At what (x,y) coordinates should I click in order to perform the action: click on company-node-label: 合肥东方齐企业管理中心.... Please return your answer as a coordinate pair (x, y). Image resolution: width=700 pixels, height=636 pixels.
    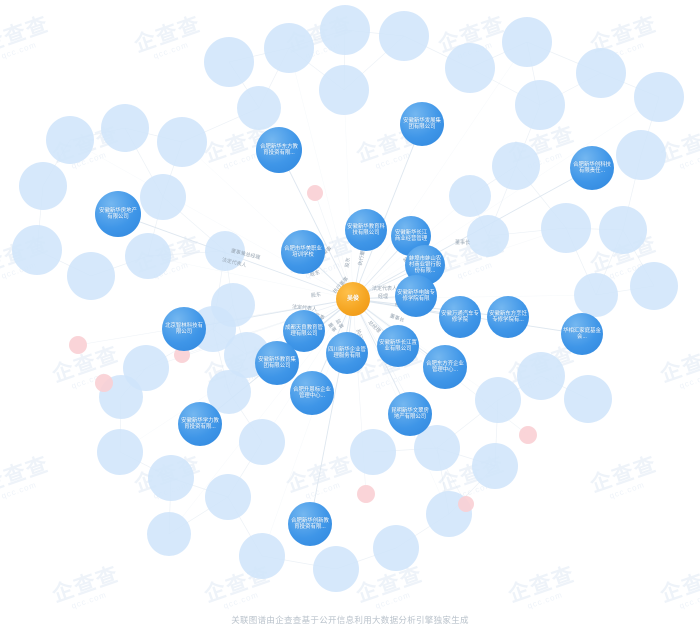
    Looking at the image, I should click on (445, 366).